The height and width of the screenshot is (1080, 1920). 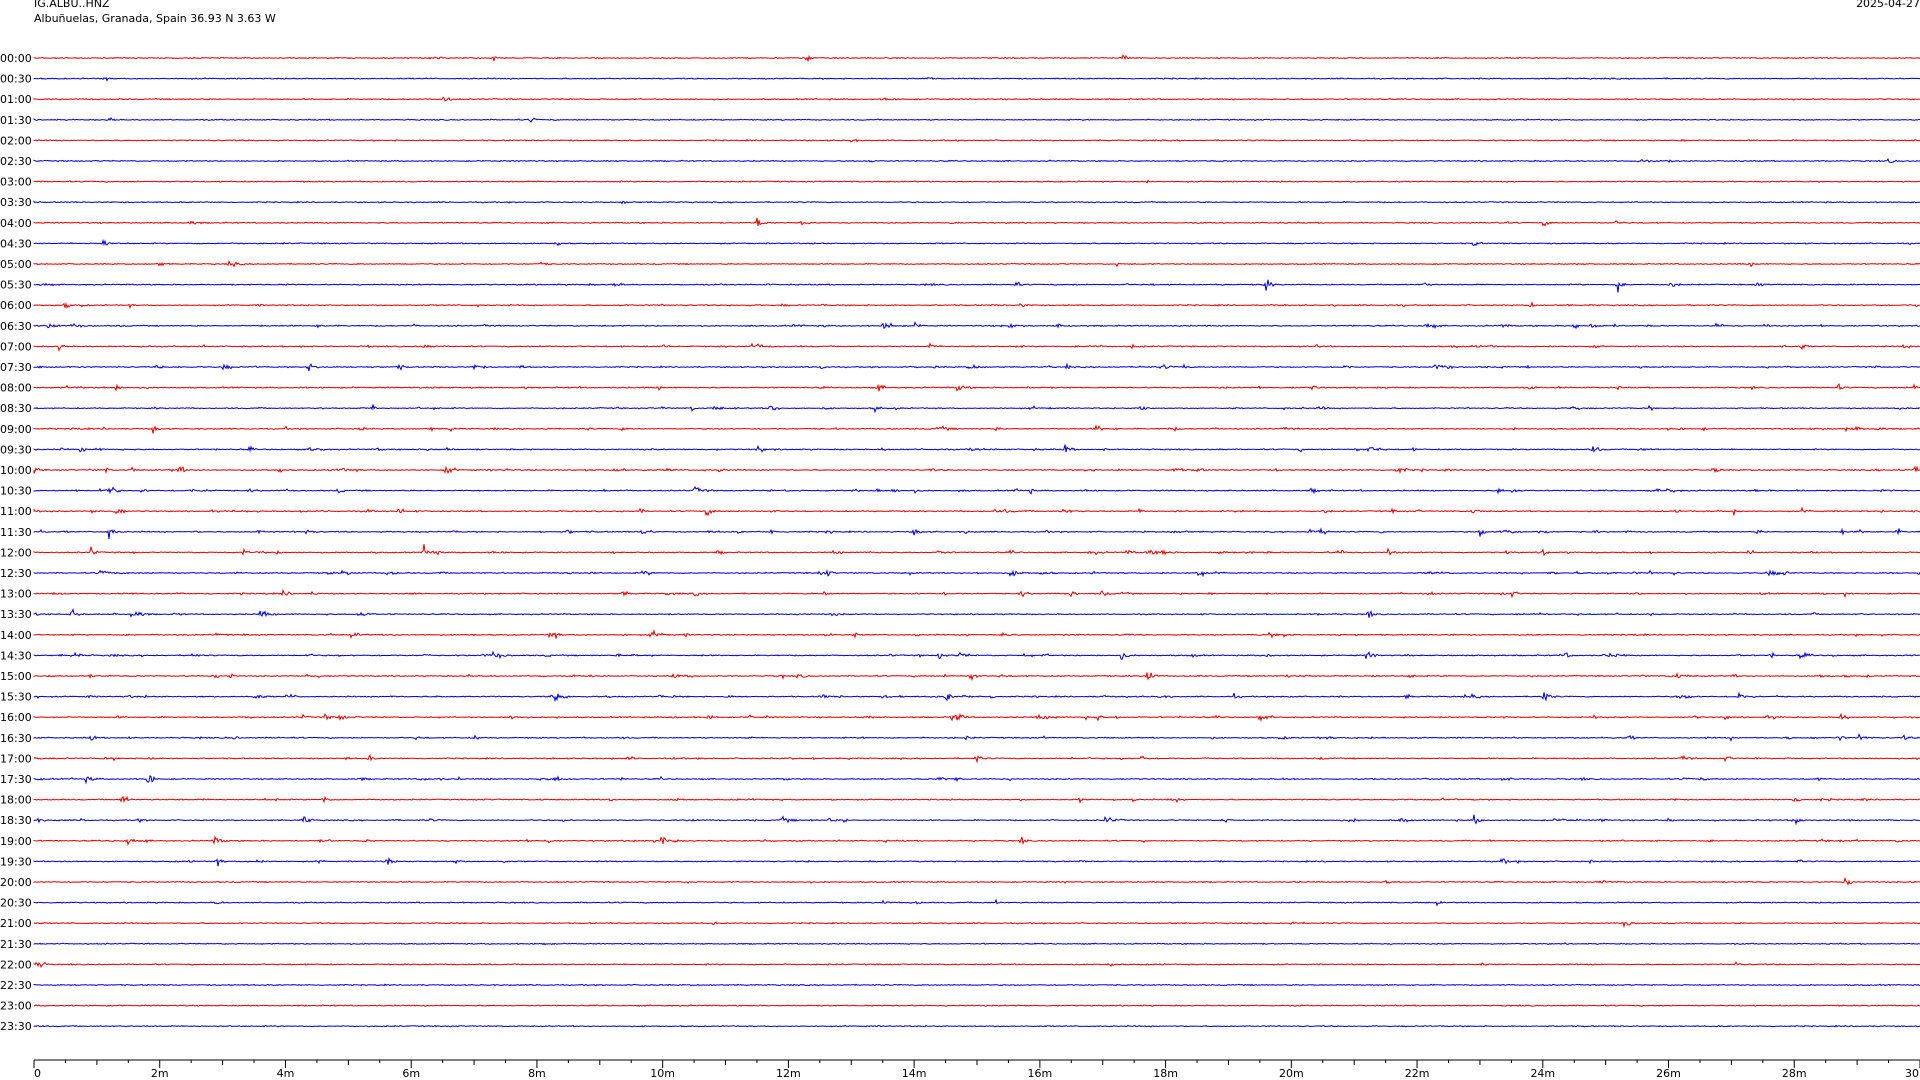 I want to click on row-time-label: 01:00, so click(x=16, y=99).